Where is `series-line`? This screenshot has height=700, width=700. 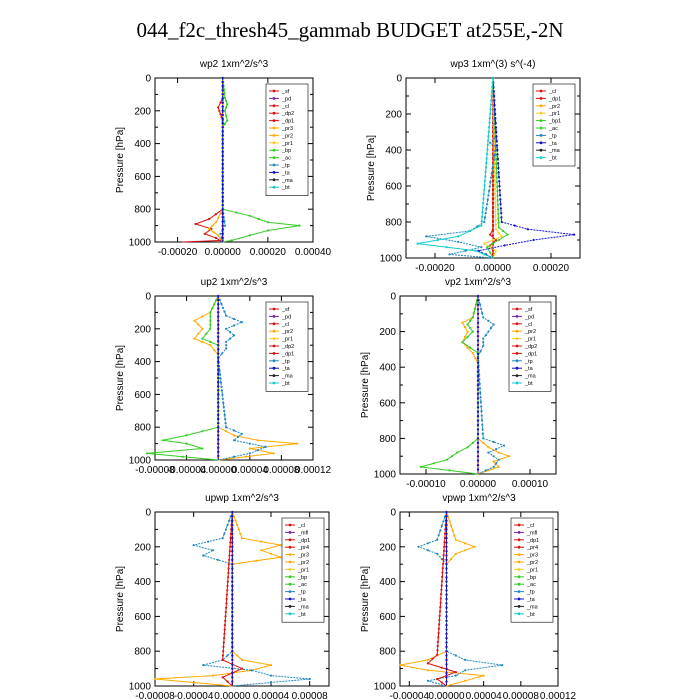
series-line is located at coordinates (449, 385).